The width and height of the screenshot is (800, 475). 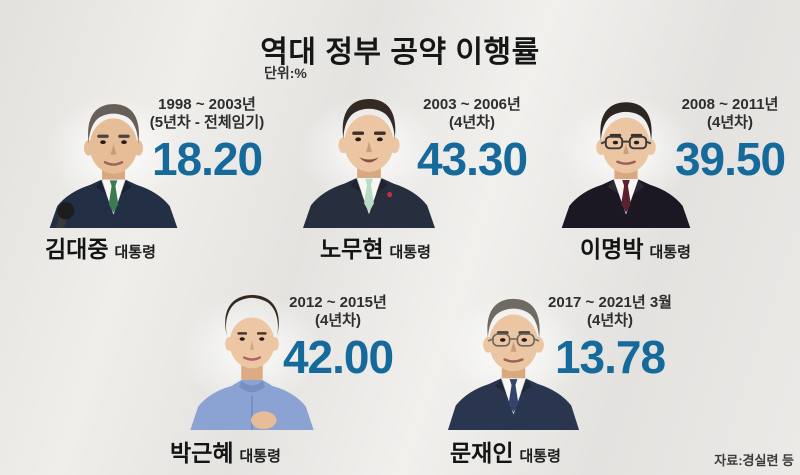 What do you see at coordinates (610, 357) in the screenshot?
I see `fulfillment-rate-value: 13.78` at bounding box center [610, 357].